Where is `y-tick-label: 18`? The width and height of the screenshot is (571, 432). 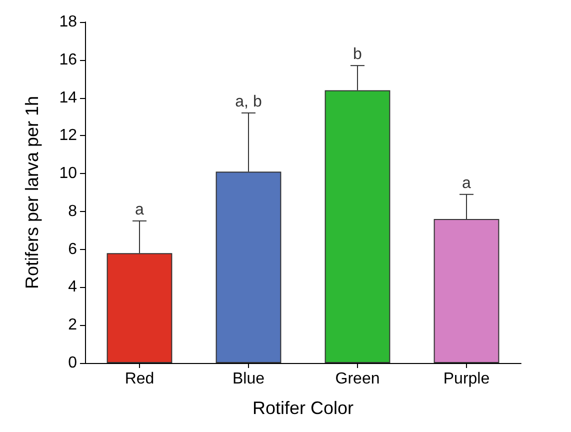 y-tick-label: 18 is located at coordinates (68, 22).